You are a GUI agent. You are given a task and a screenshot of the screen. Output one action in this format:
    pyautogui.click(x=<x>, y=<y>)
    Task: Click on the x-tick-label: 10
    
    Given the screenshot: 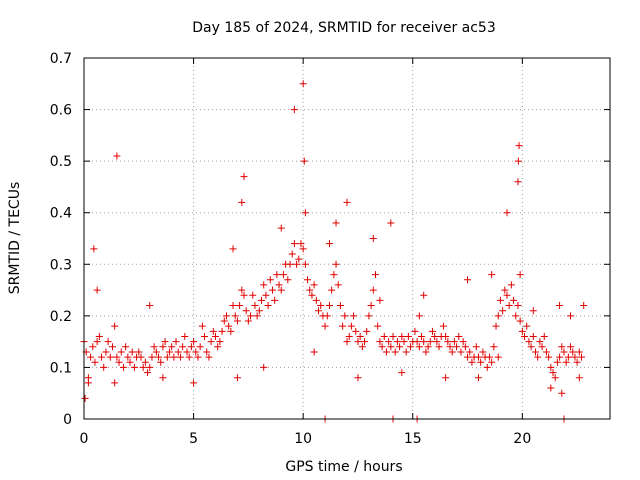 What is the action you would take?
    pyautogui.click(x=303, y=439)
    